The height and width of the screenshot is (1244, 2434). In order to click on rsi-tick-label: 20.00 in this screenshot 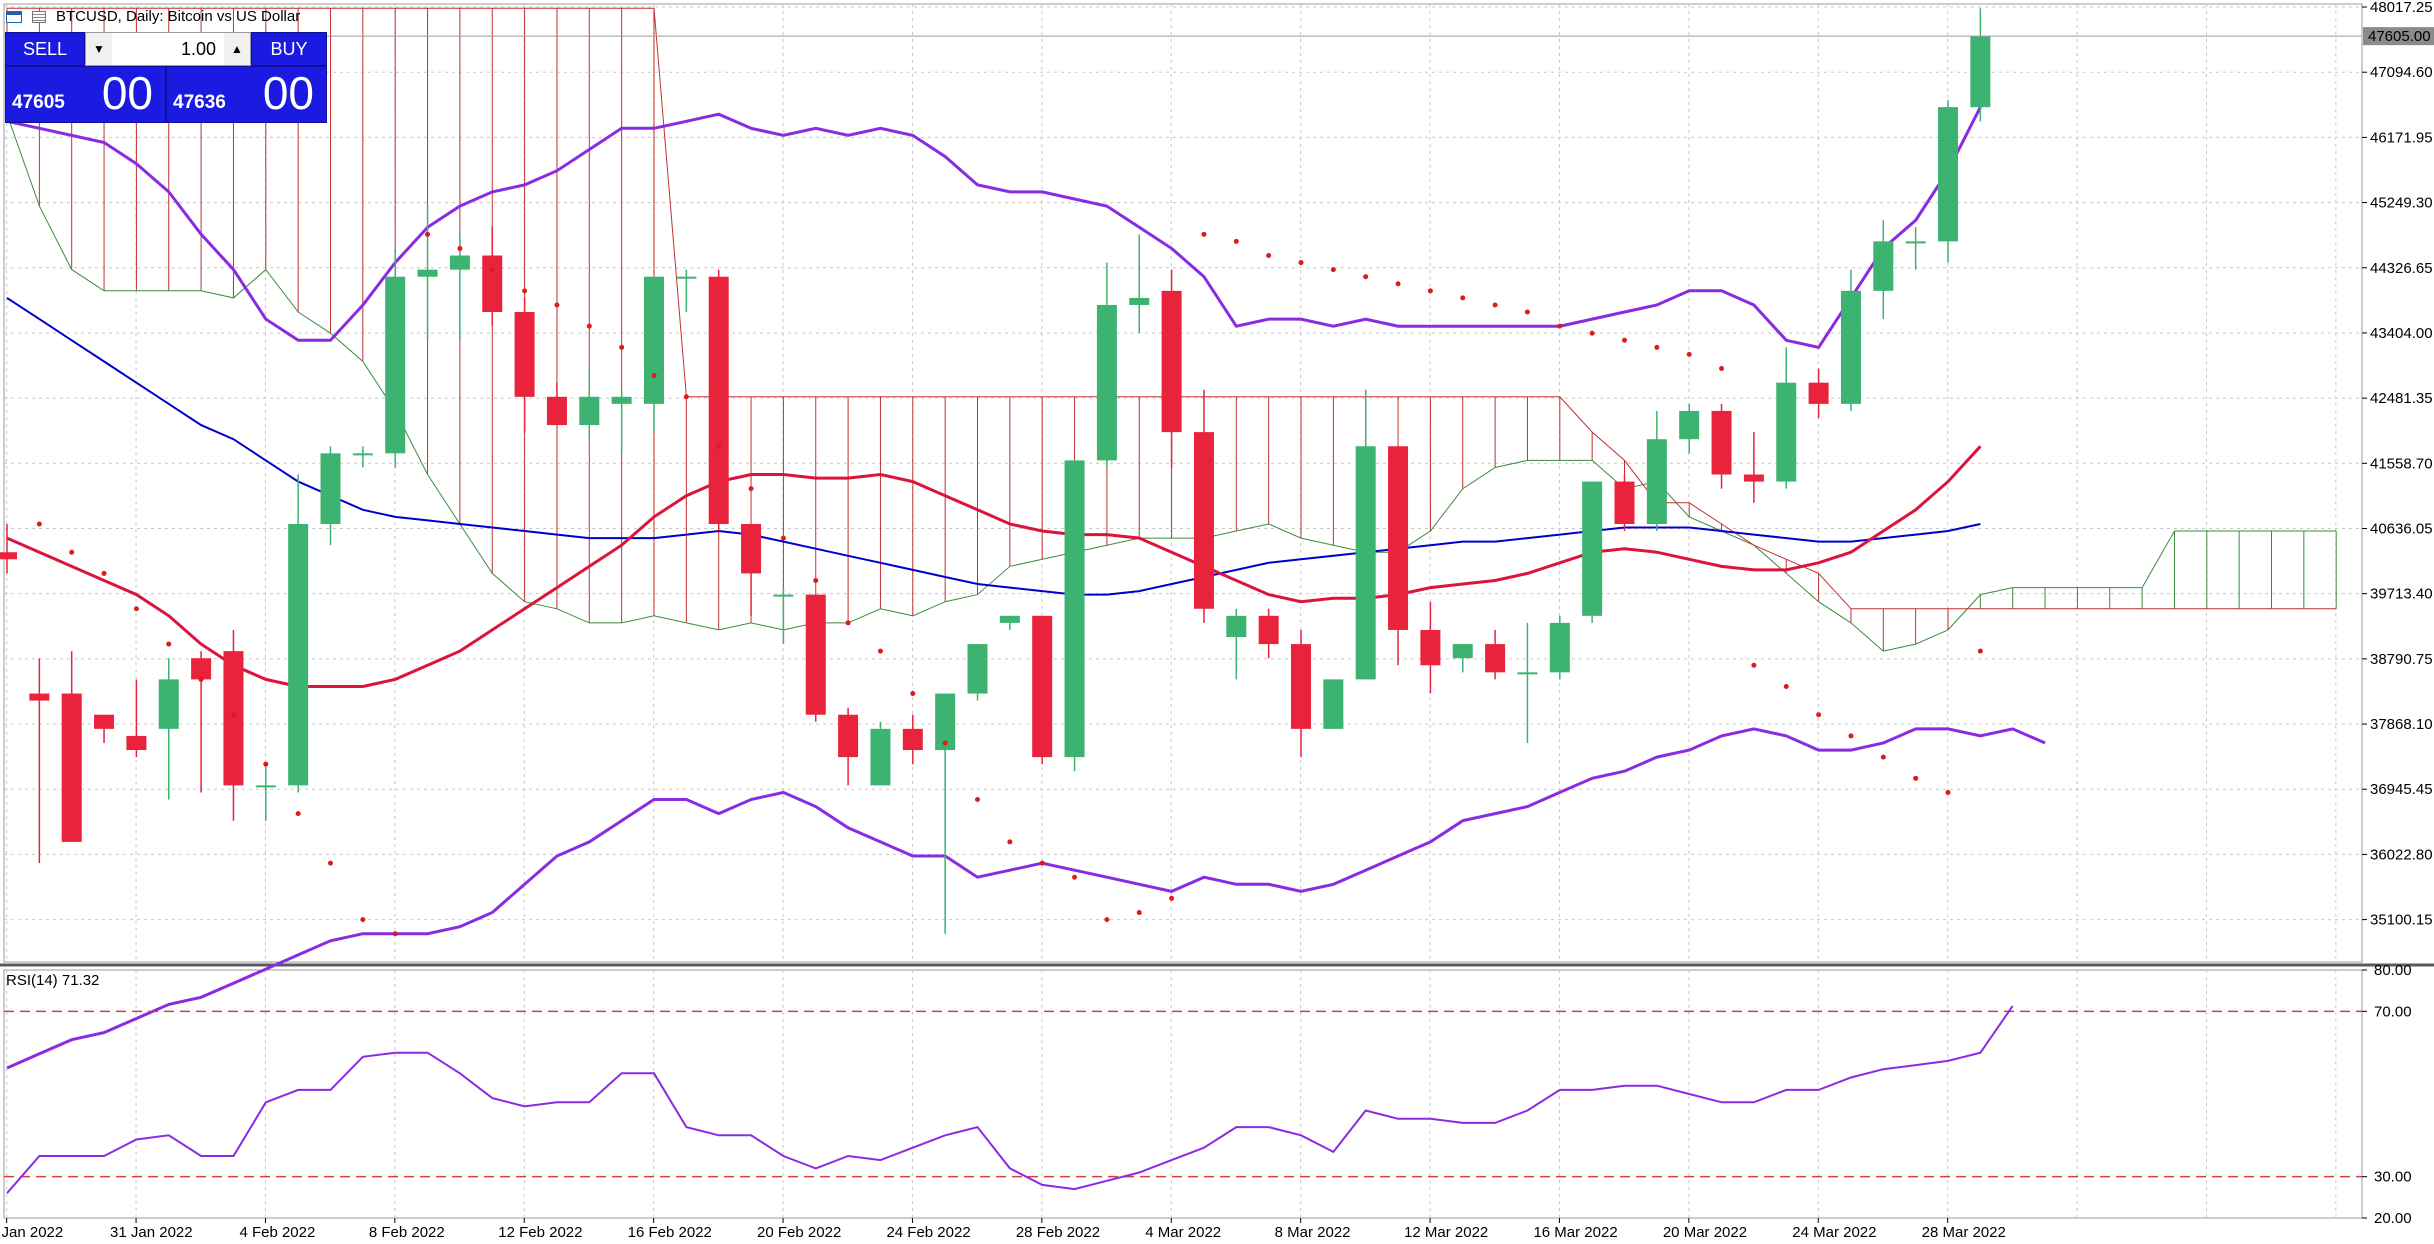, I will do `click(2393, 1218)`.